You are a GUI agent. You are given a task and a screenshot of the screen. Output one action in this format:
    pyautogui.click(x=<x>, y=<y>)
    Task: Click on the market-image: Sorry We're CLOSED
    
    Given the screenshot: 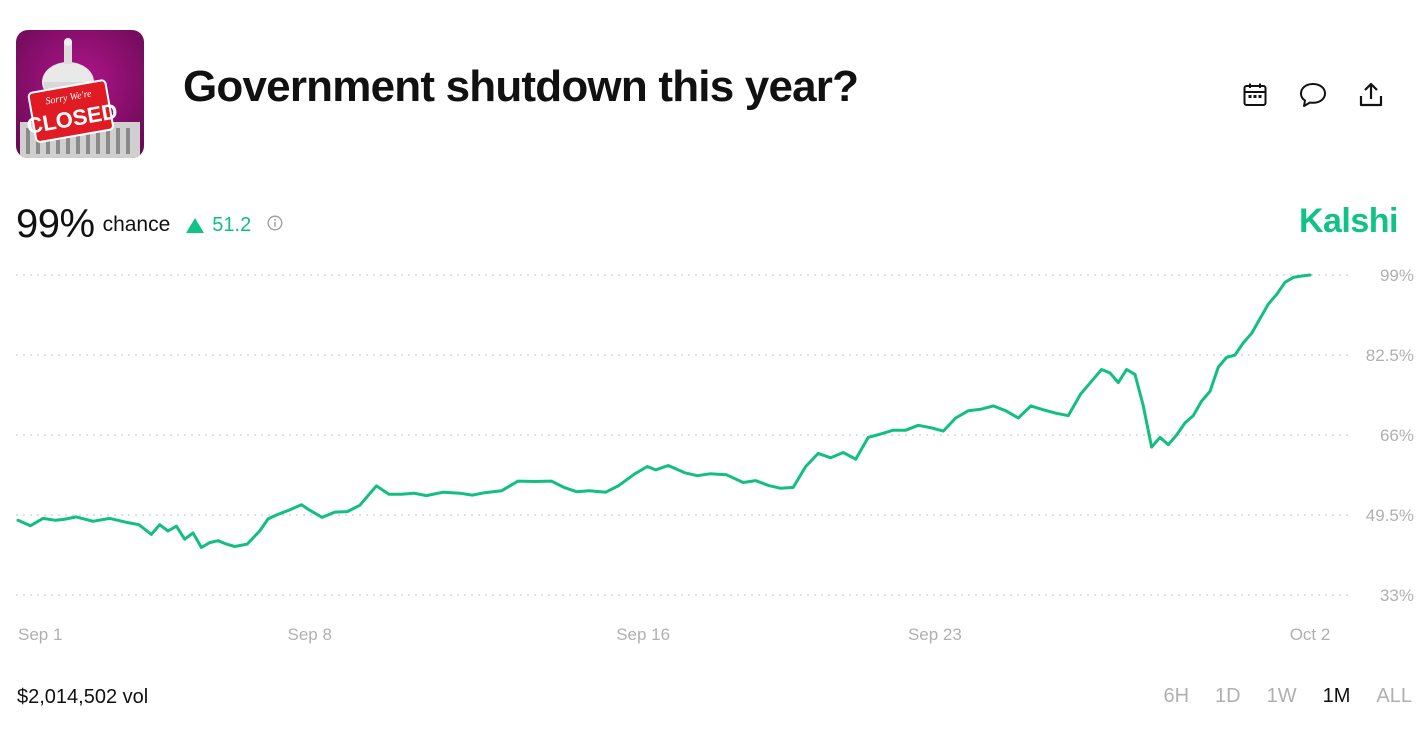 What is the action you would take?
    pyautogui.click(x=80, y=94)
    